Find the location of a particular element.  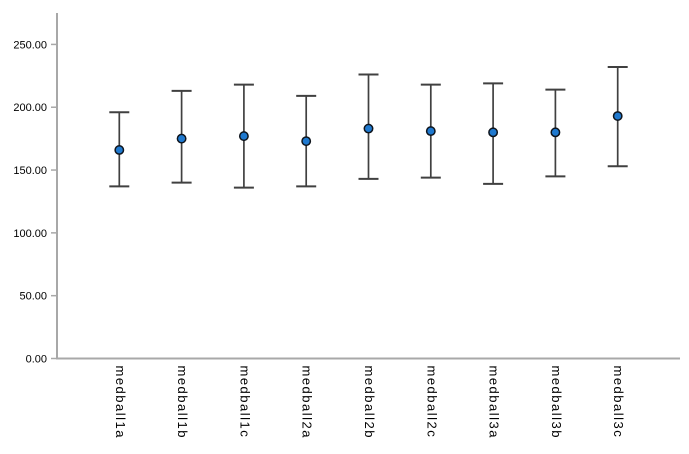

x-category-label: medball1a is located at coordinates (120, 403).